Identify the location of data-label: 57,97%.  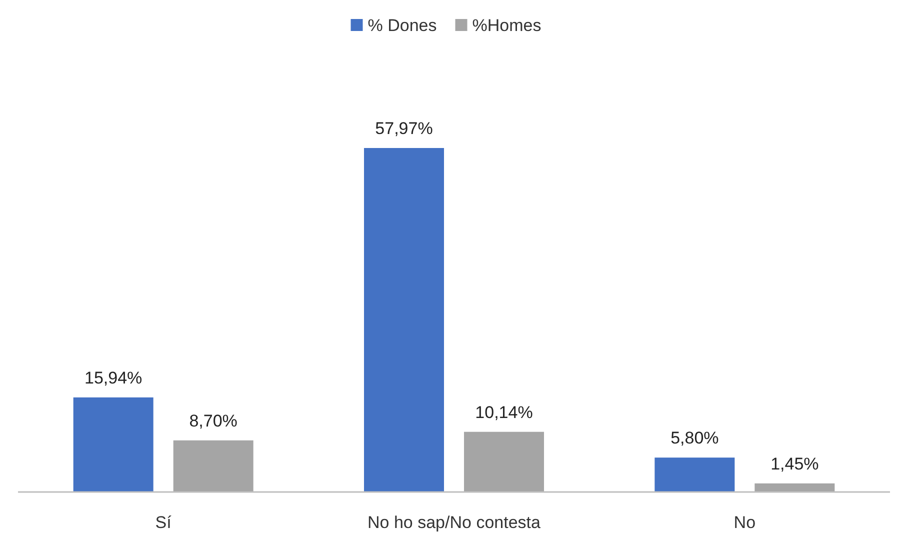
(404, 128).